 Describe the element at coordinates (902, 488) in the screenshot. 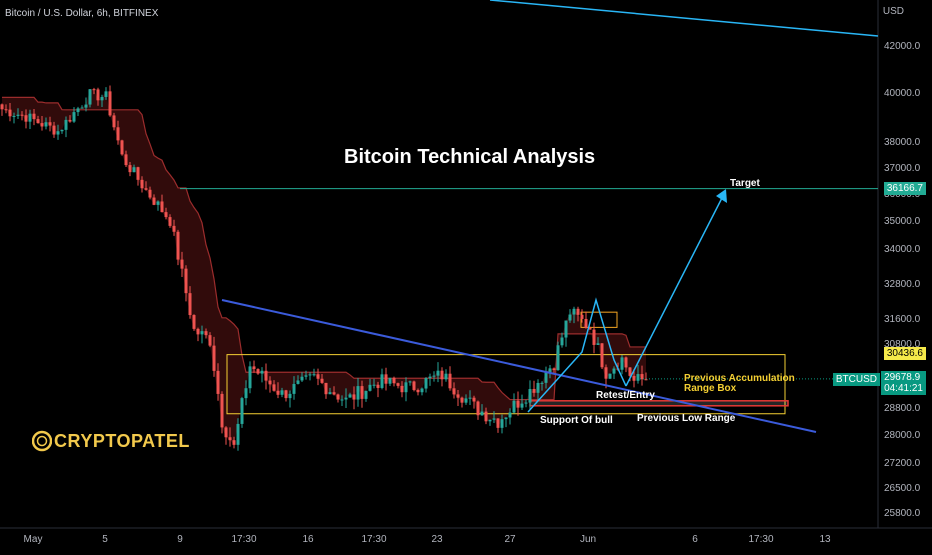

I see `price-tick-label: 26500.0` at that location.